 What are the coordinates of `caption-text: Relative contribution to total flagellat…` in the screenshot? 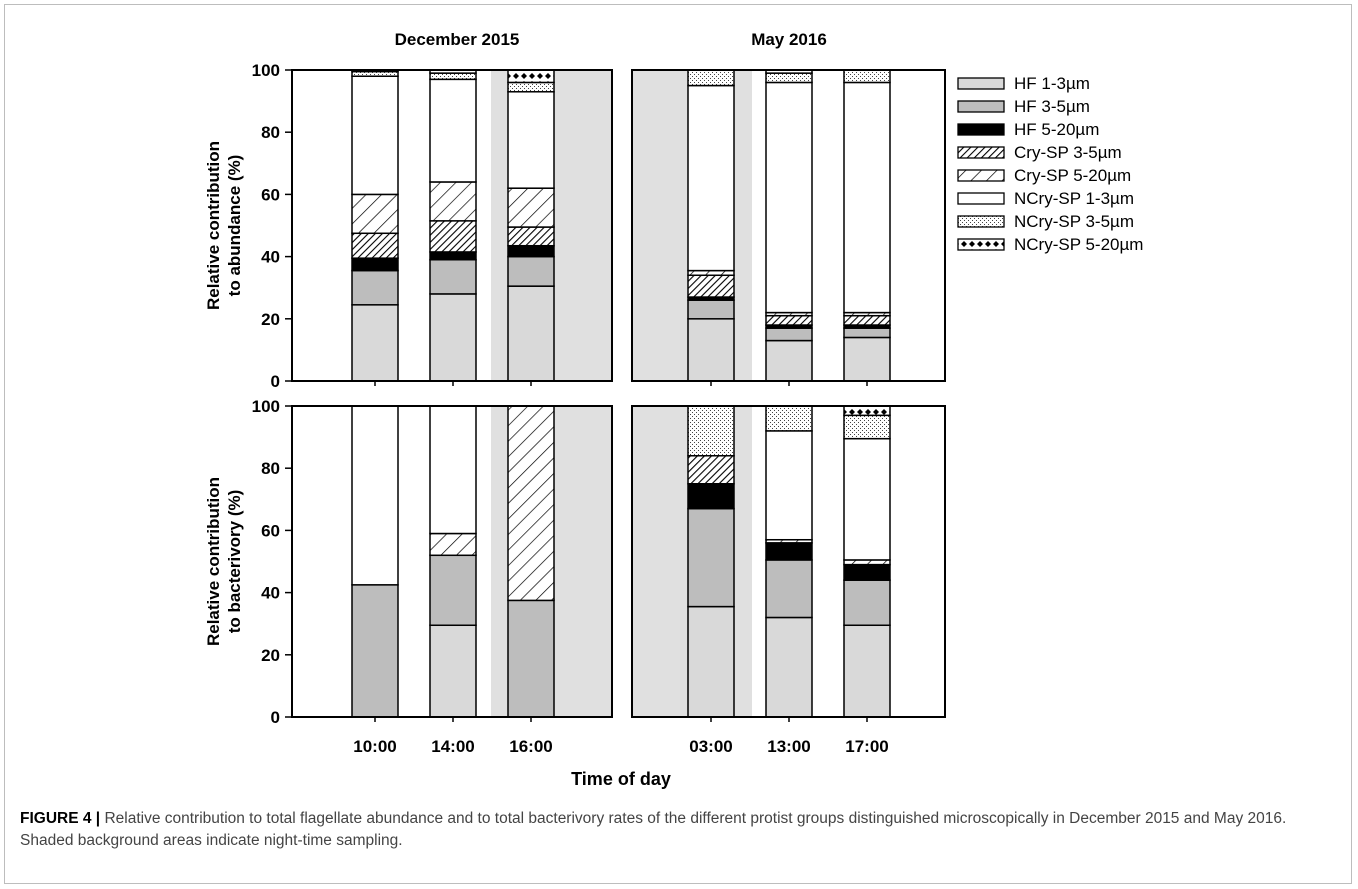 It's located at (653, 829).